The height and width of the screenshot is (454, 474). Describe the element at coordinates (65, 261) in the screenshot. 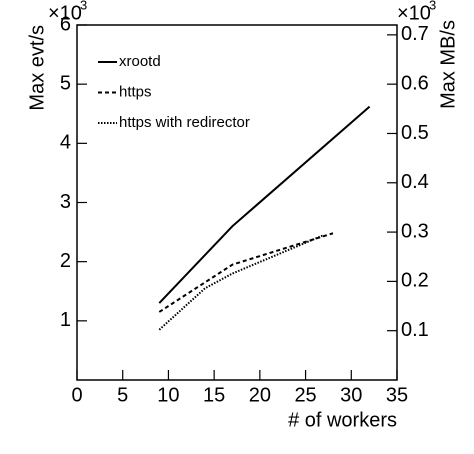

I see `y-tick-label: 2` at that location.